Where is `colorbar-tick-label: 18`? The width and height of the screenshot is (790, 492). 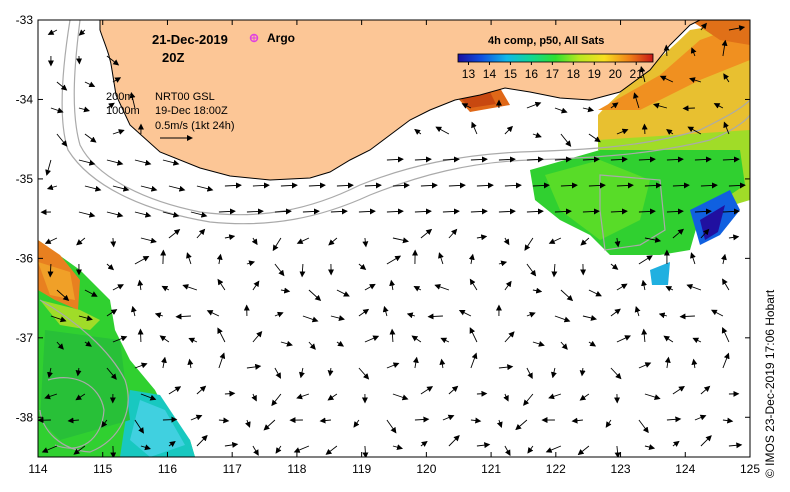
colorbar-tick-label: 18 is located at coordinates (574, 74).